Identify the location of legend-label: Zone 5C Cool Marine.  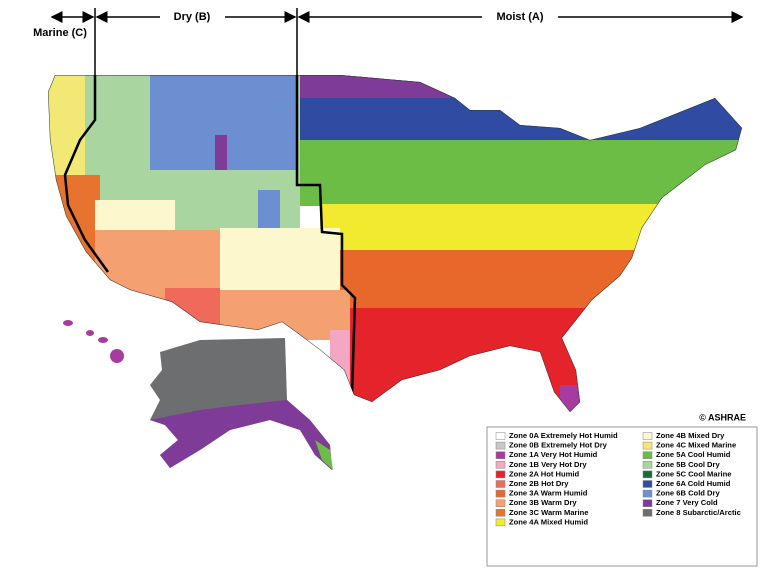
(694, 473).